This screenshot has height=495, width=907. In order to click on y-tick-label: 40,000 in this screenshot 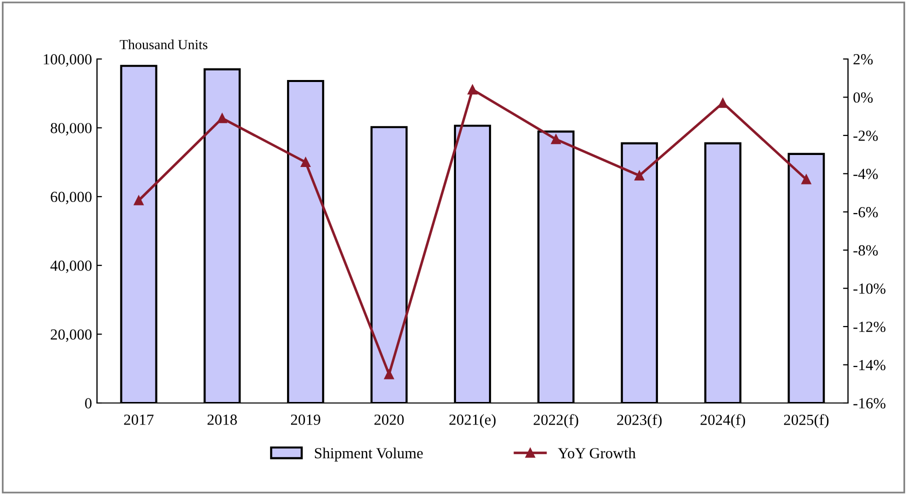, I will do `click(71, 267)`.